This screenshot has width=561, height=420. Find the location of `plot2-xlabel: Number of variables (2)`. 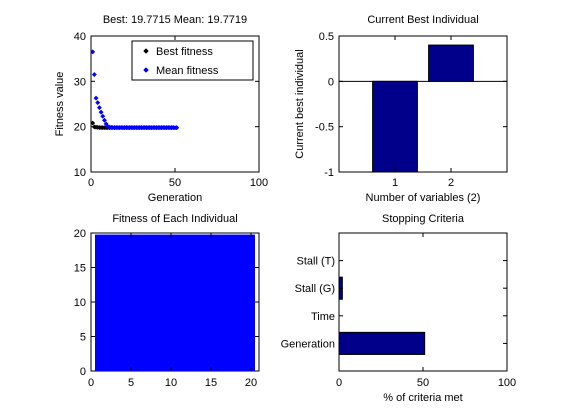

plot2-xlabel: Number of variables (2) is located at coordinates (423, 198).